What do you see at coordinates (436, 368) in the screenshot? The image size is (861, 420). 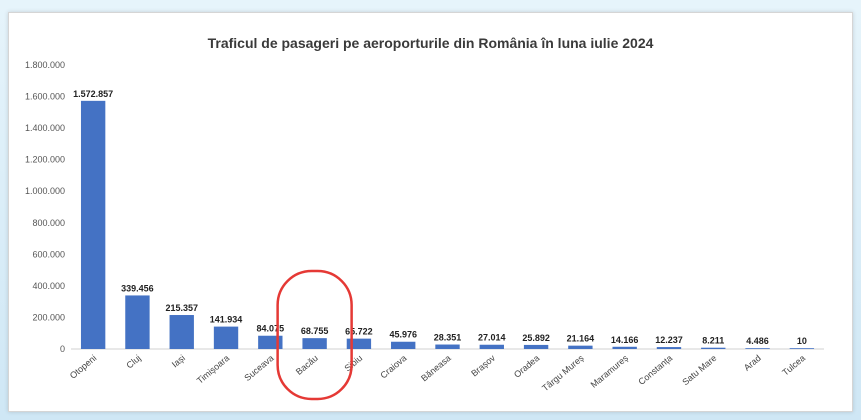 I see `x-tick-label: Băneasa` at bounding box center [436, 368].